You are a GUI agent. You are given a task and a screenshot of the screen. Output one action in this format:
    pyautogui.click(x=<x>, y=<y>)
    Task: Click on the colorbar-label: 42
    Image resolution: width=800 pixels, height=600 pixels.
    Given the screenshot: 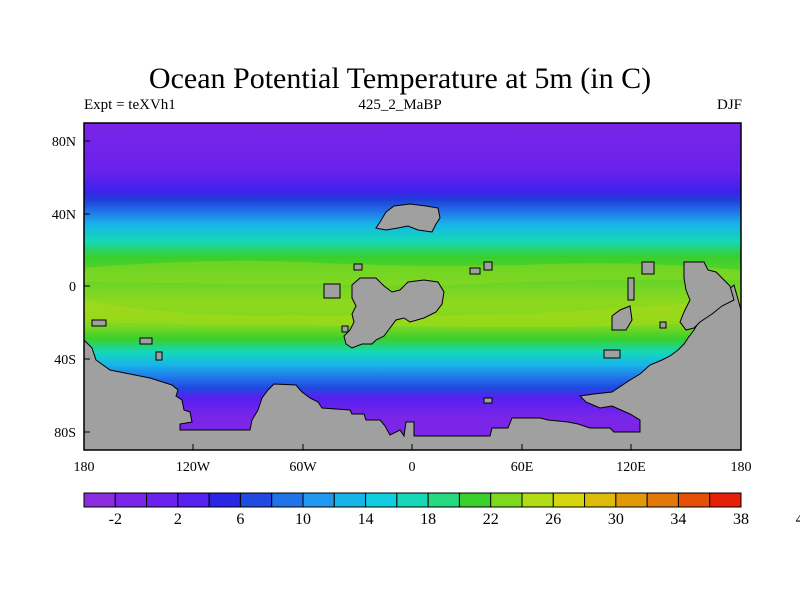 What is the action you would take?
    pyautogui.click(x=798, y=519)
    